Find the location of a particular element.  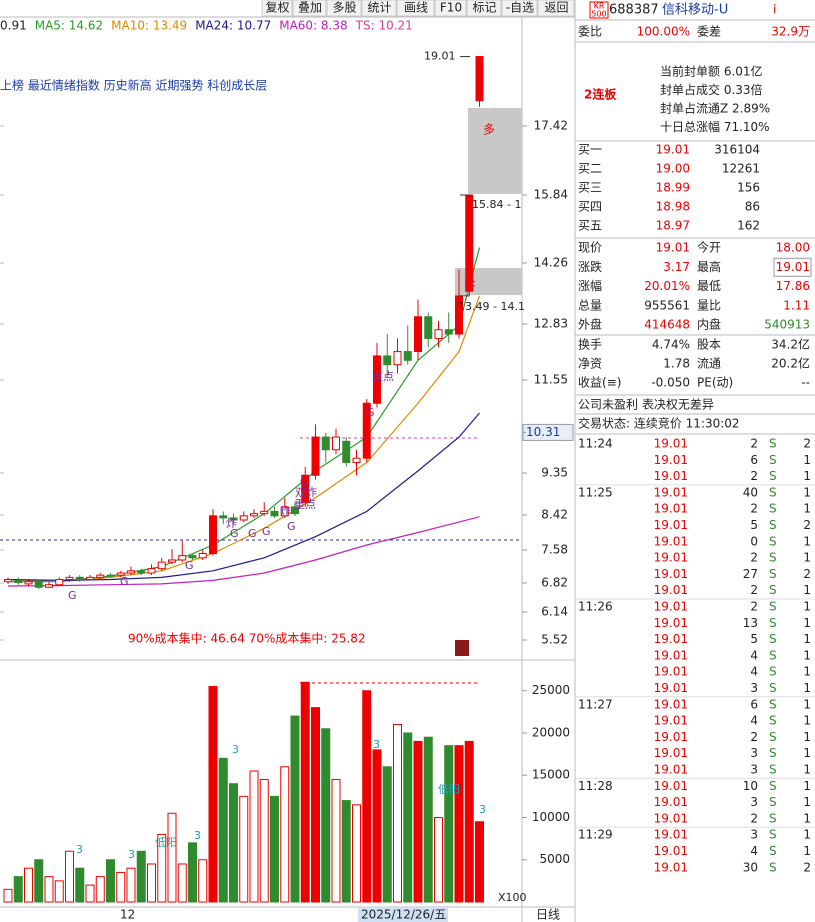

toolbar-button: 画线 is located at coordinates (416, 8).